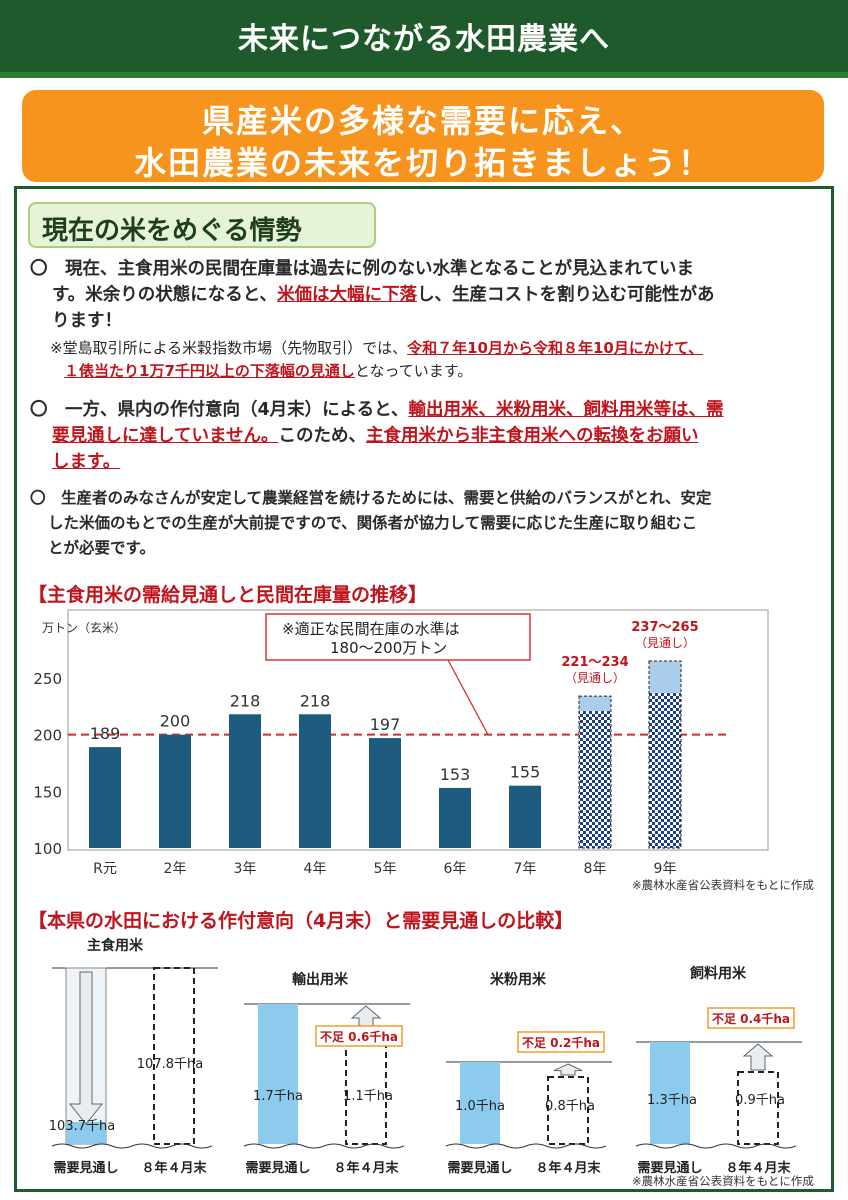  I want to click on emphasis-text: 要見通しに達していません。, so click(165, 436).